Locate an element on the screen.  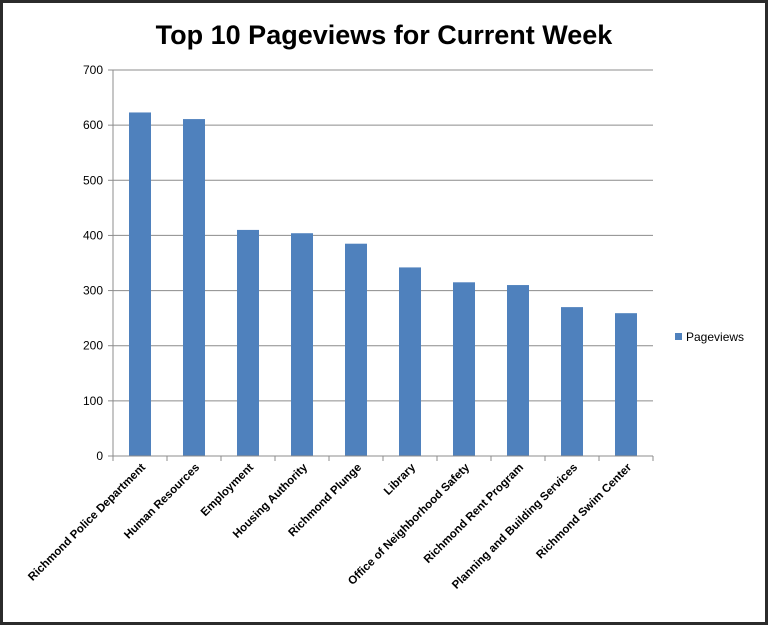
y-tick-label: 300 is located at coordinates (93, 291).